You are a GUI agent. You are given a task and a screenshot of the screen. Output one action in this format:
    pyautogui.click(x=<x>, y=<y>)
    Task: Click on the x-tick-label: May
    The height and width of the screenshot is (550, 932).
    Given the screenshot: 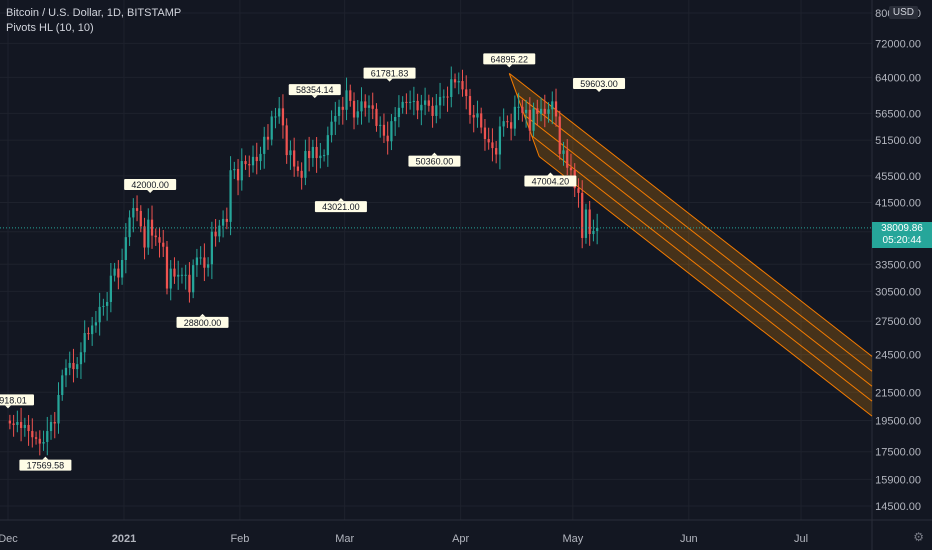 What is the action you would take?
    pyautogui.click(x=572, y=539)
    